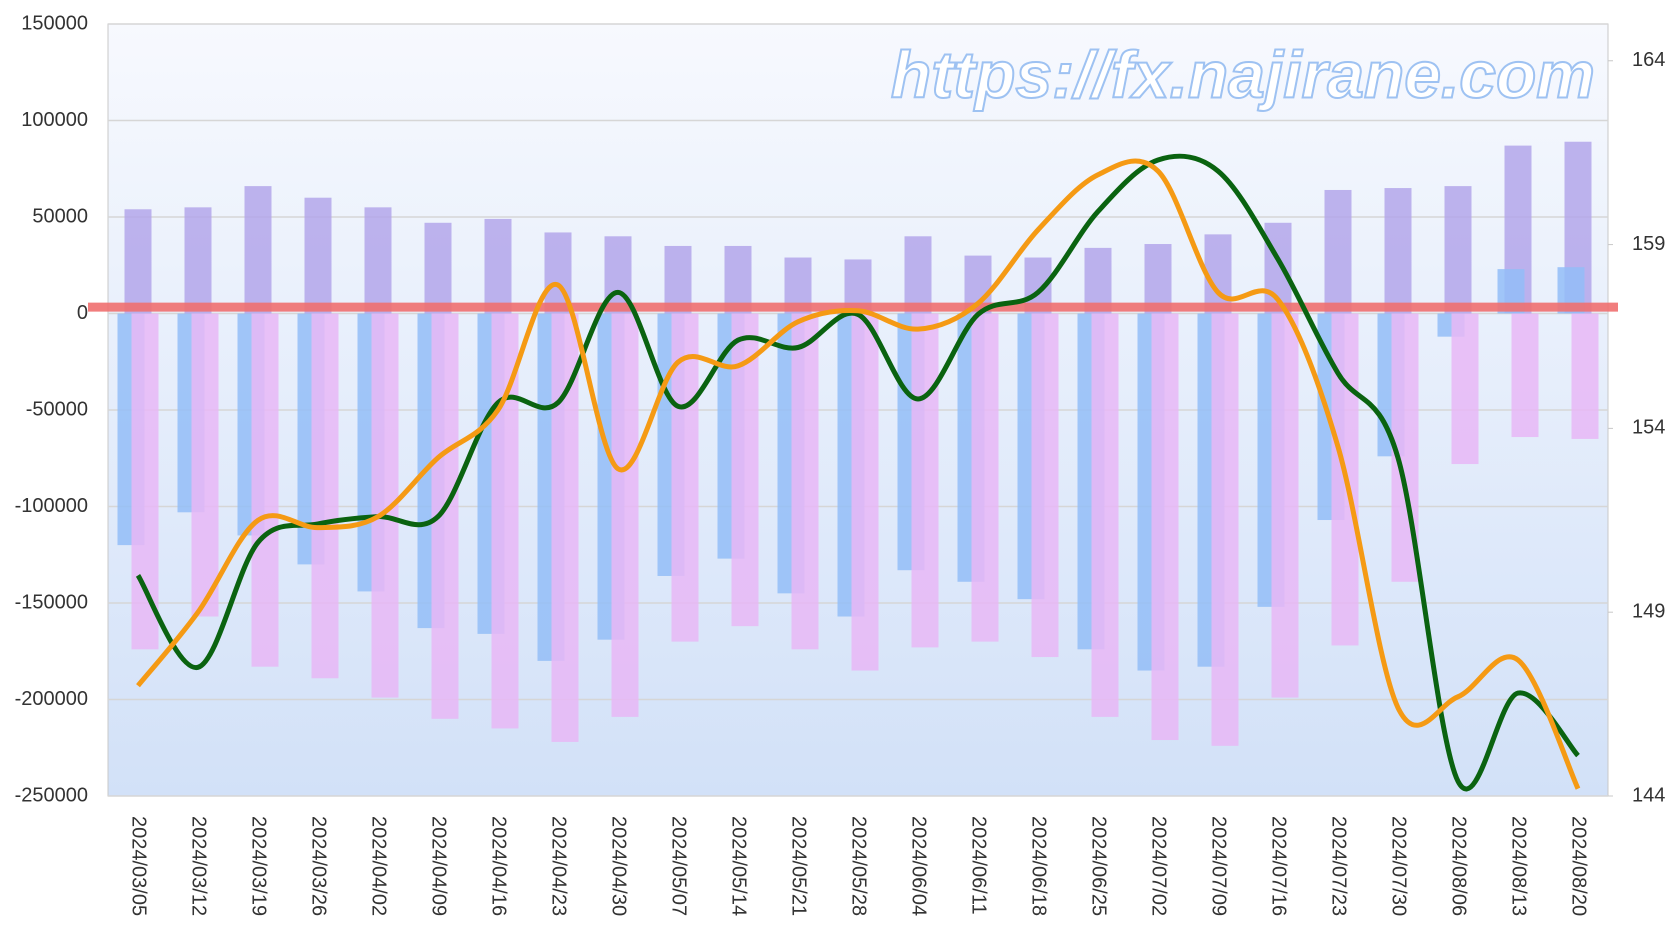  I want to click on x-tick-label: 2024/06/25, so click(1099, 866).